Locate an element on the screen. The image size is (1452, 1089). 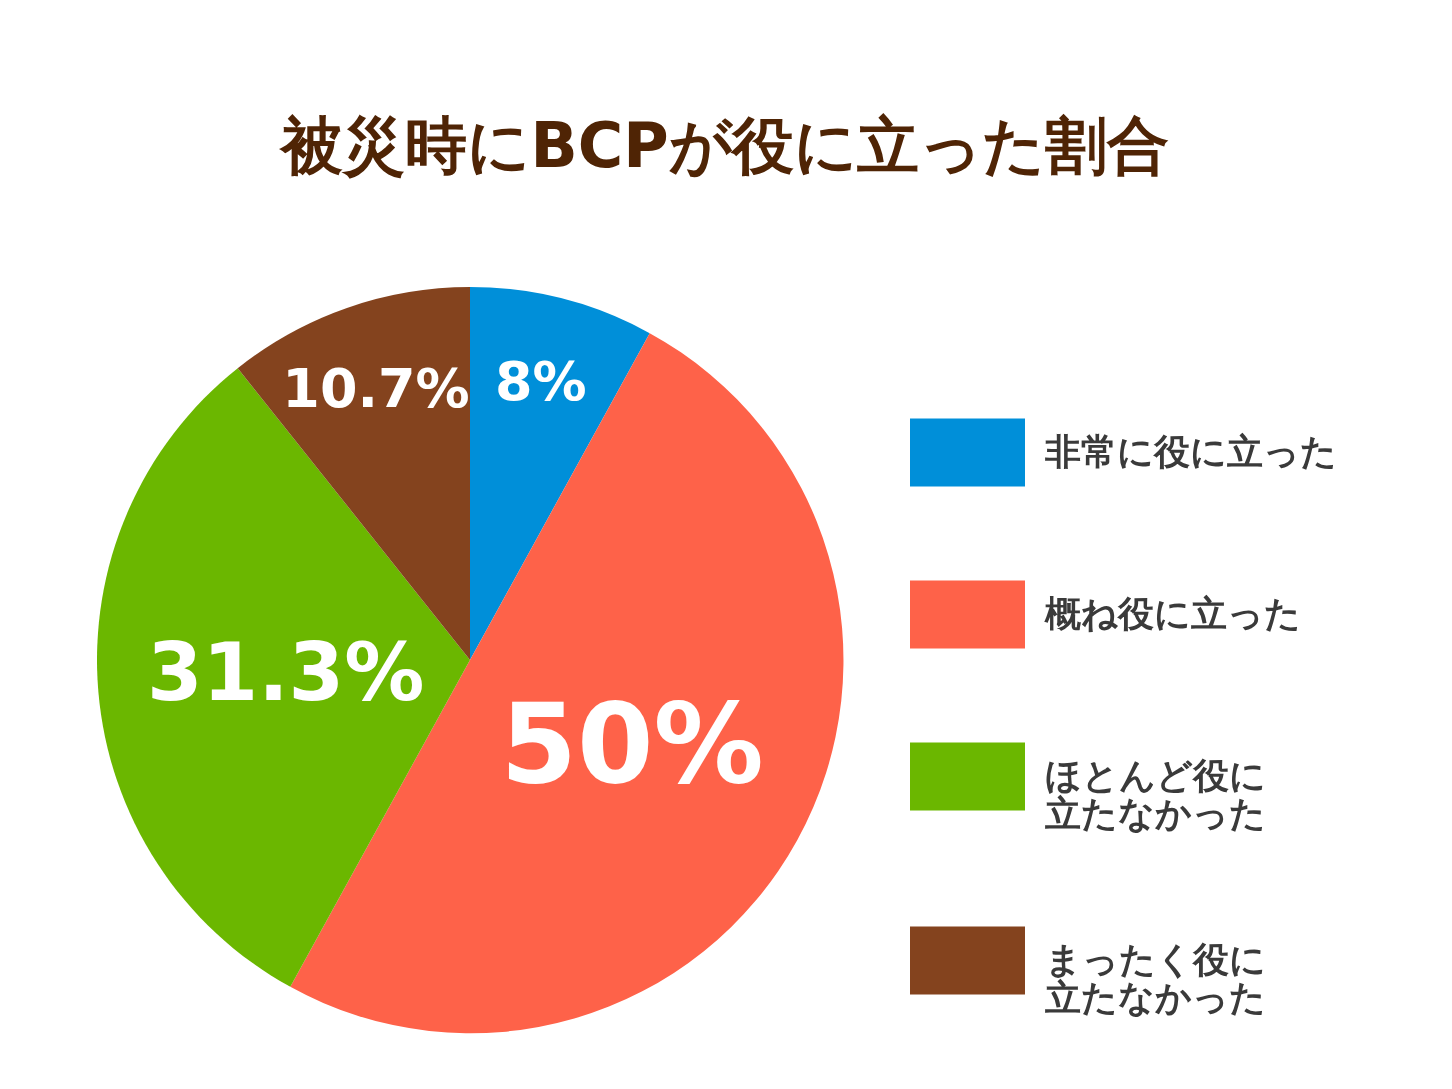
legend-label: まったく役に立たなかった is located at coordinates (1155, 978).